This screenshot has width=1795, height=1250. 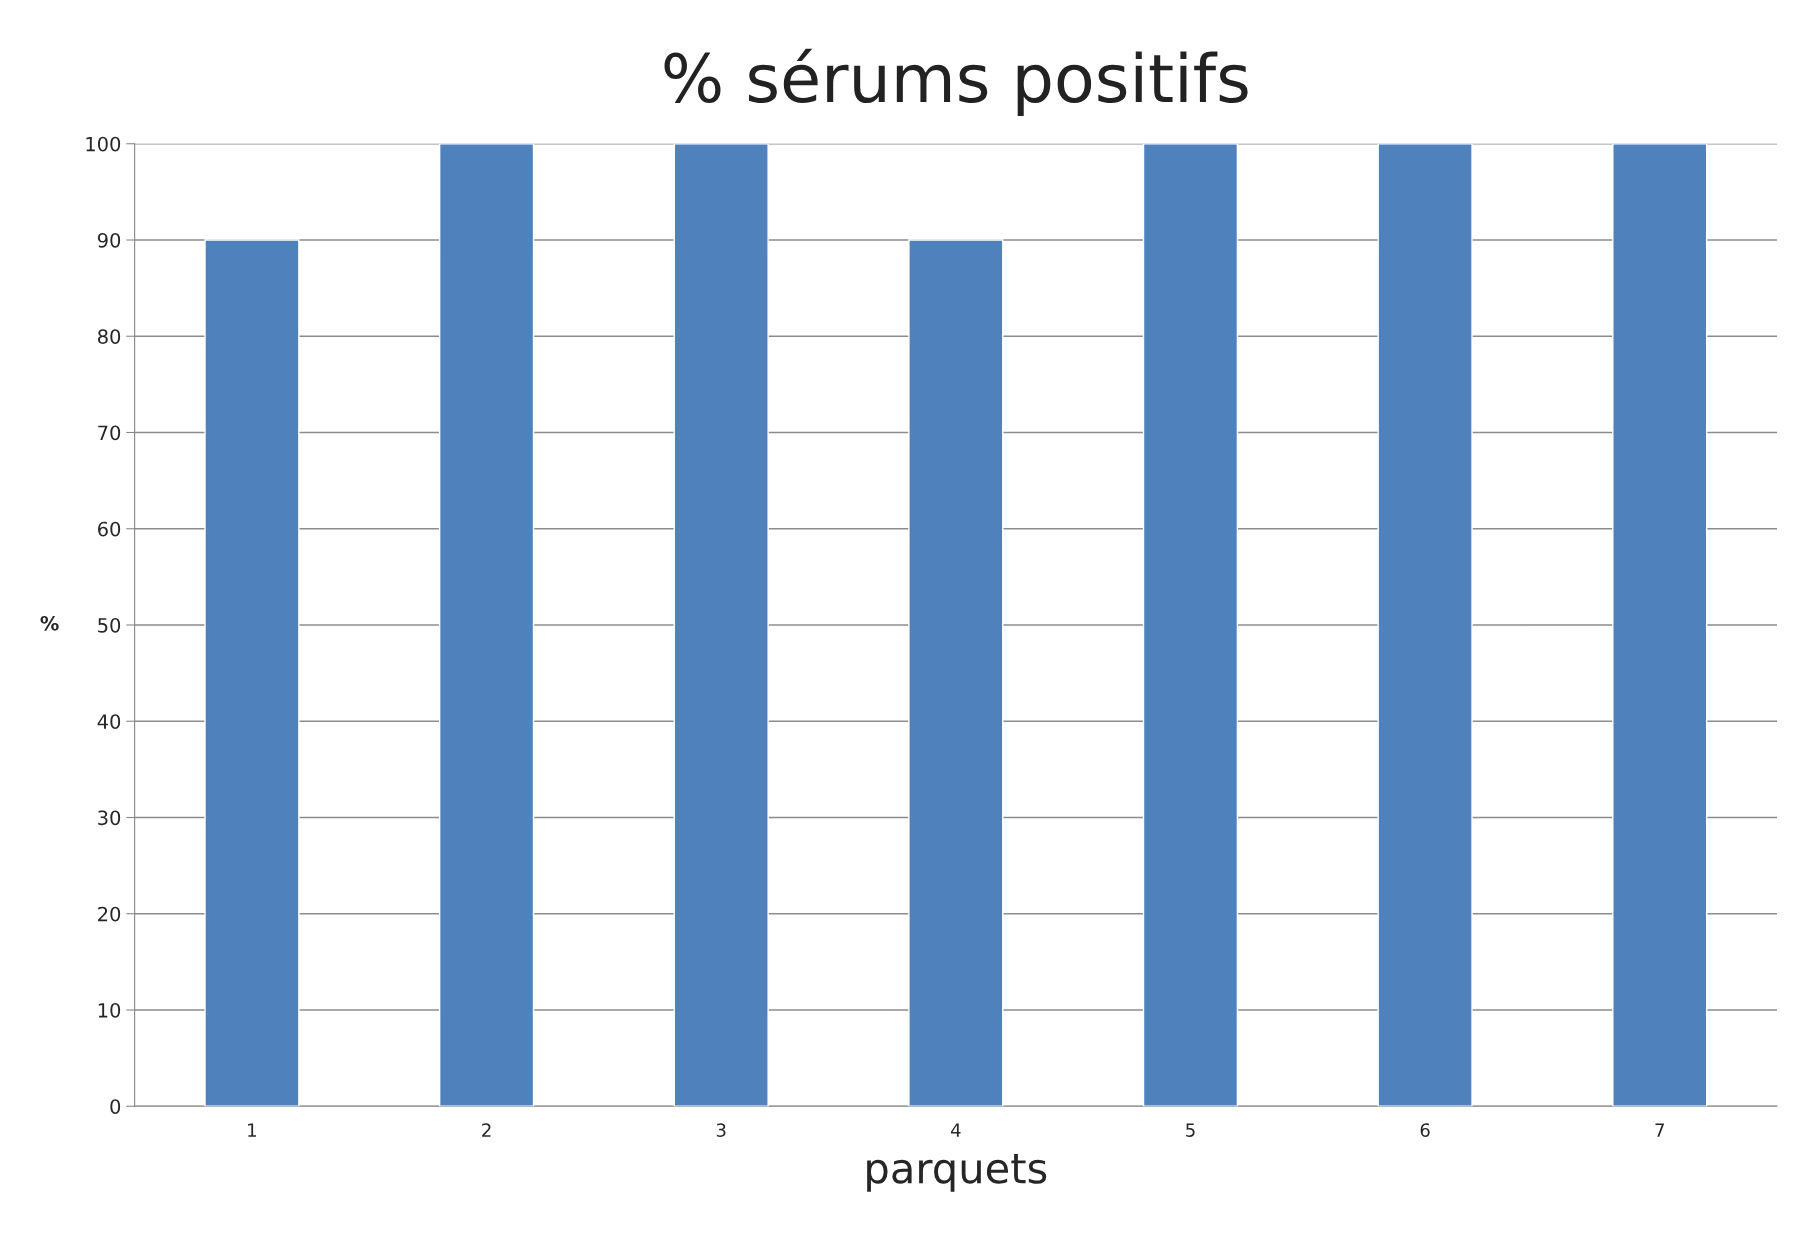 I want to click on y-tick-label: 40, so click(x=109, y=721).